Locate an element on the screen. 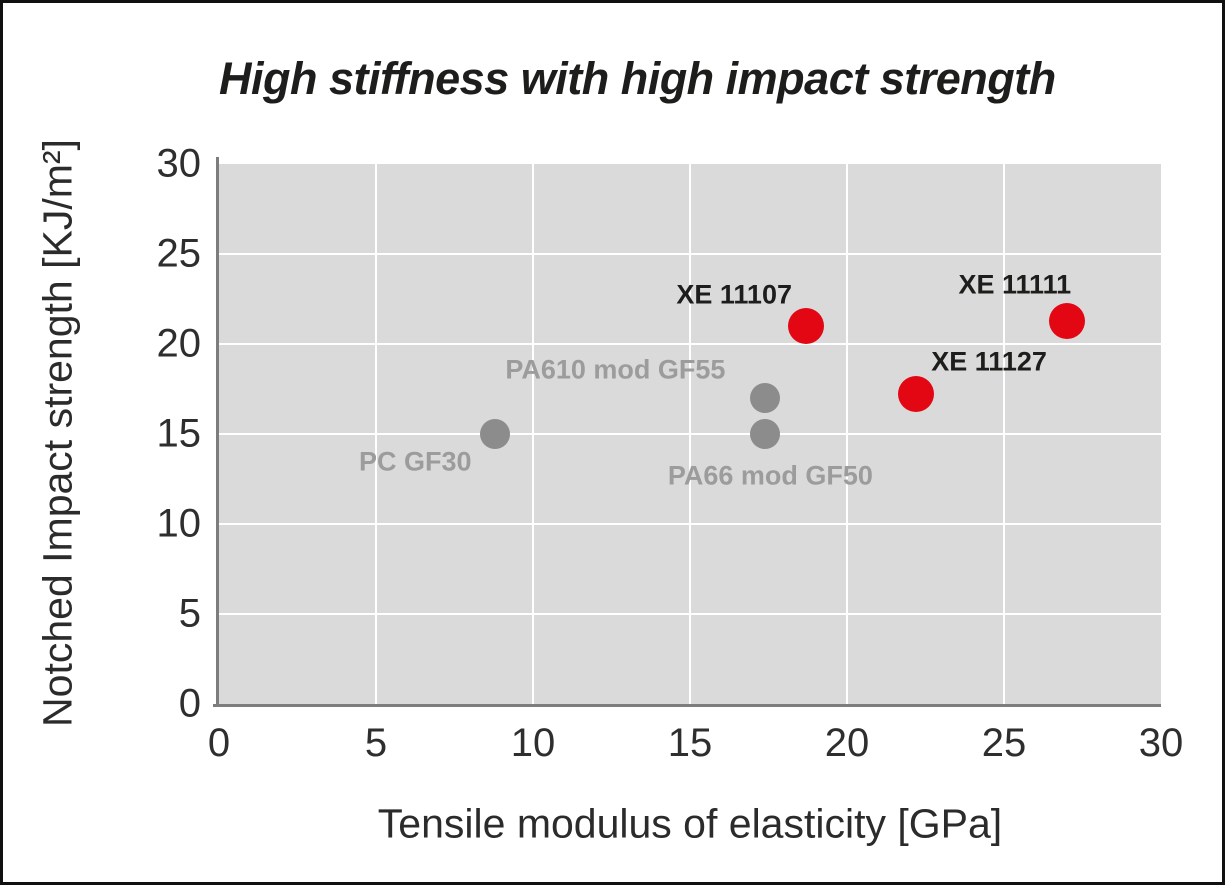 This screenshot has width=1225, height=885. y-tick-label: 20 is located at coordinates (179, 343).